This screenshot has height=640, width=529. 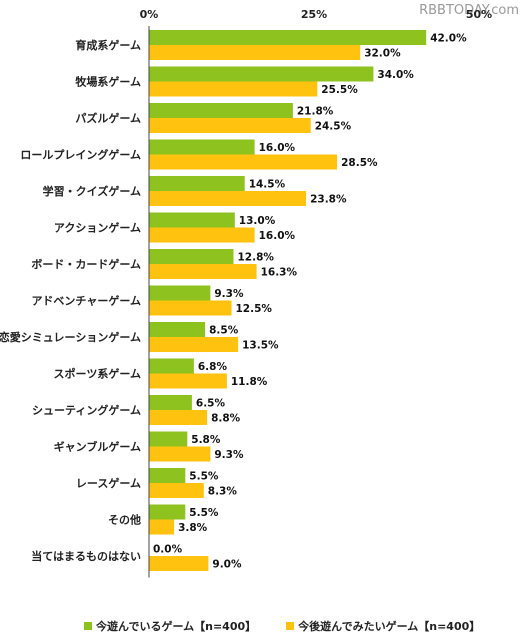 What do you see at coordinates (108, 45) in the screenshot?
I see `category-label: 育成系ゲーム` at bounding box center [108, 45].